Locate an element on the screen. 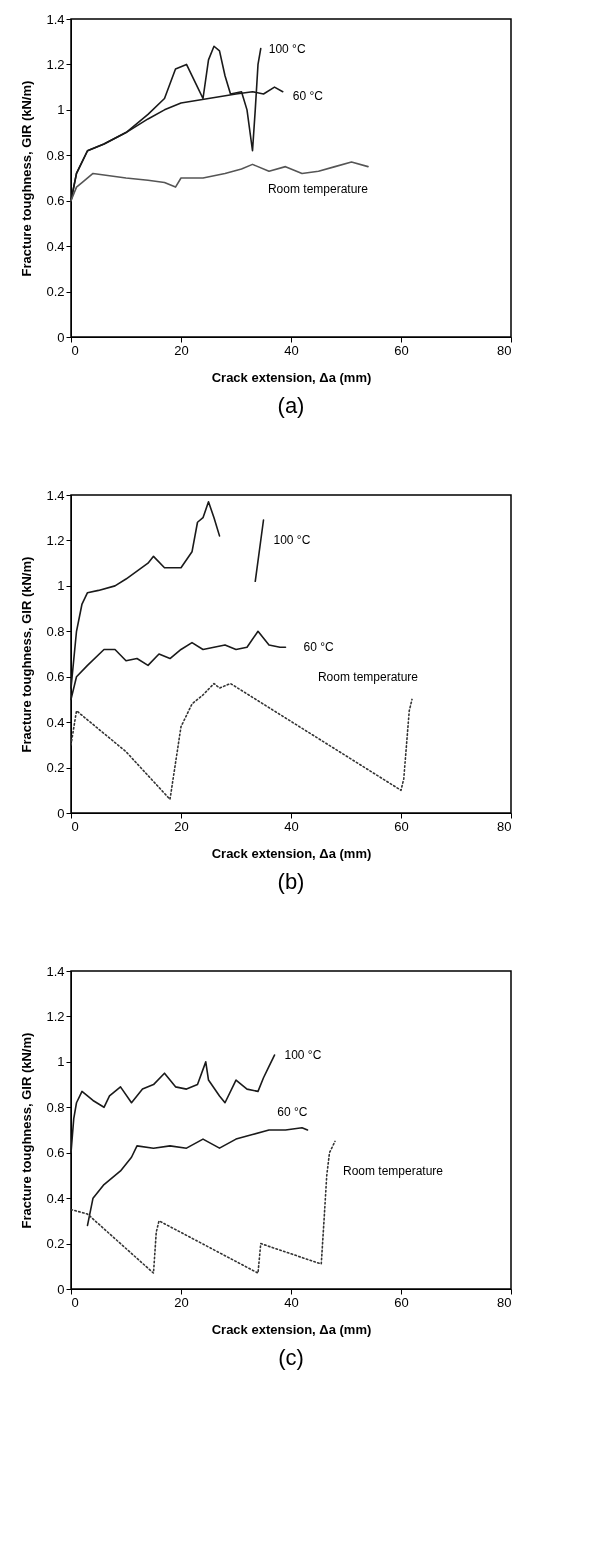 This screenshot has height=1541, width=599. text: (a) is located at coordinates (291, 405).